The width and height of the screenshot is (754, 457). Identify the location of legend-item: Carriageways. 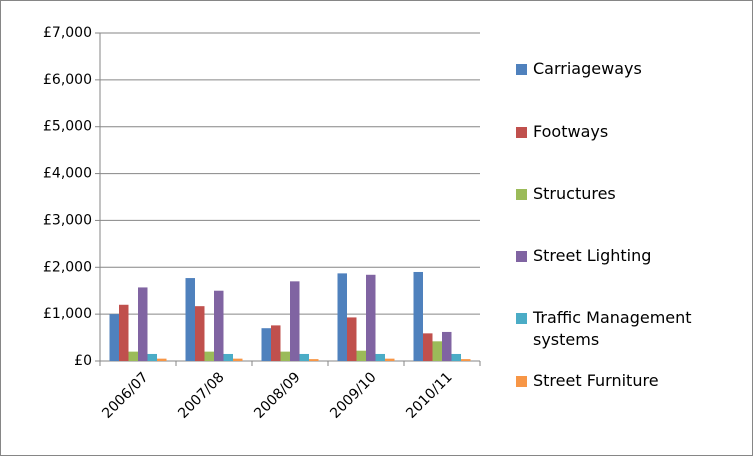
(631, 69).